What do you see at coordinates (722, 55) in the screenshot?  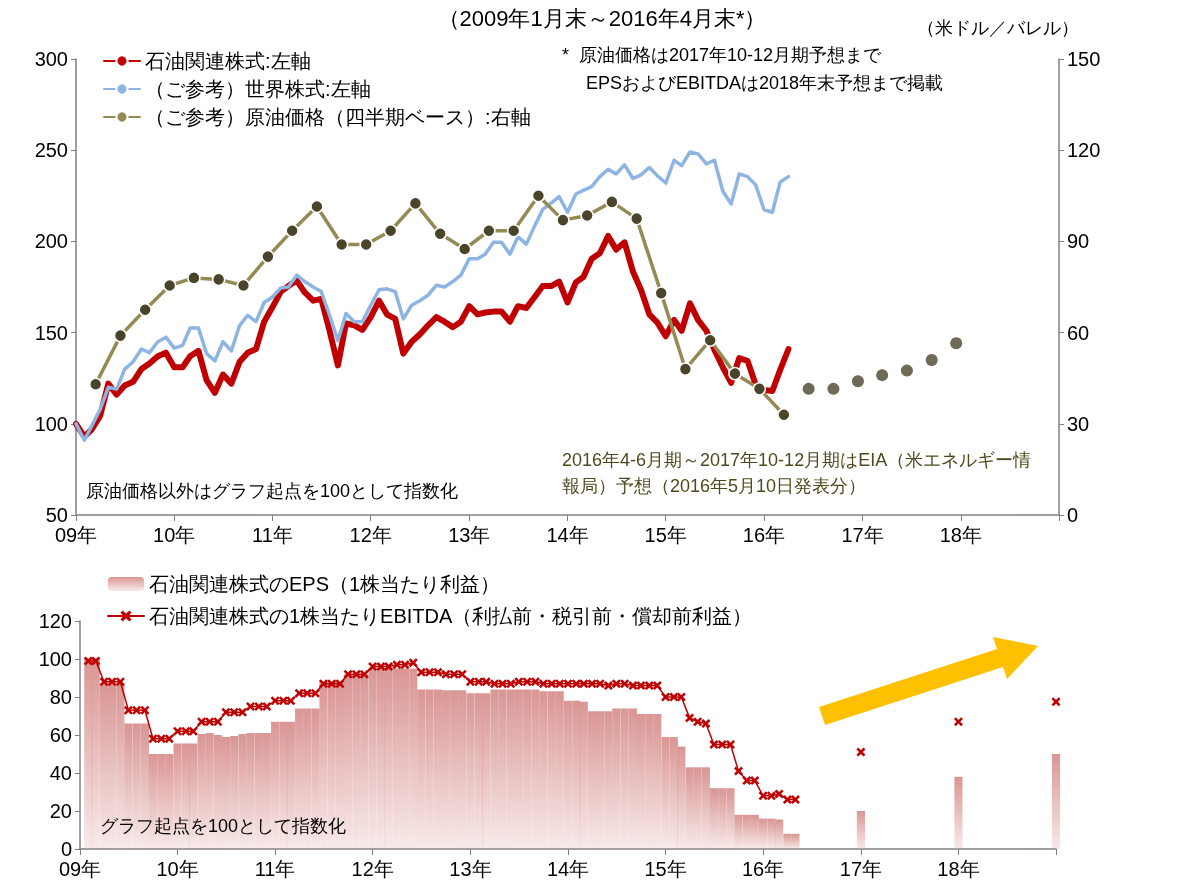 I see `annotation: * 原油価格は2017年10-12月期予想まで` at bounding box center [722, 55].